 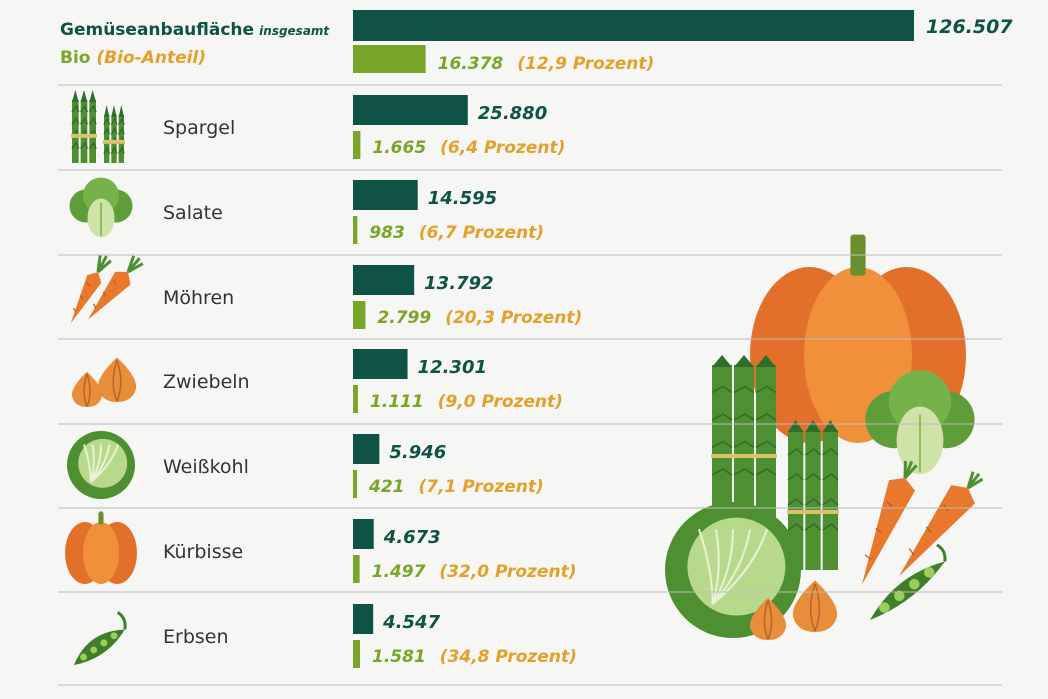 I want to click on value-label-total: 126.507, so click(x=969, y=27).